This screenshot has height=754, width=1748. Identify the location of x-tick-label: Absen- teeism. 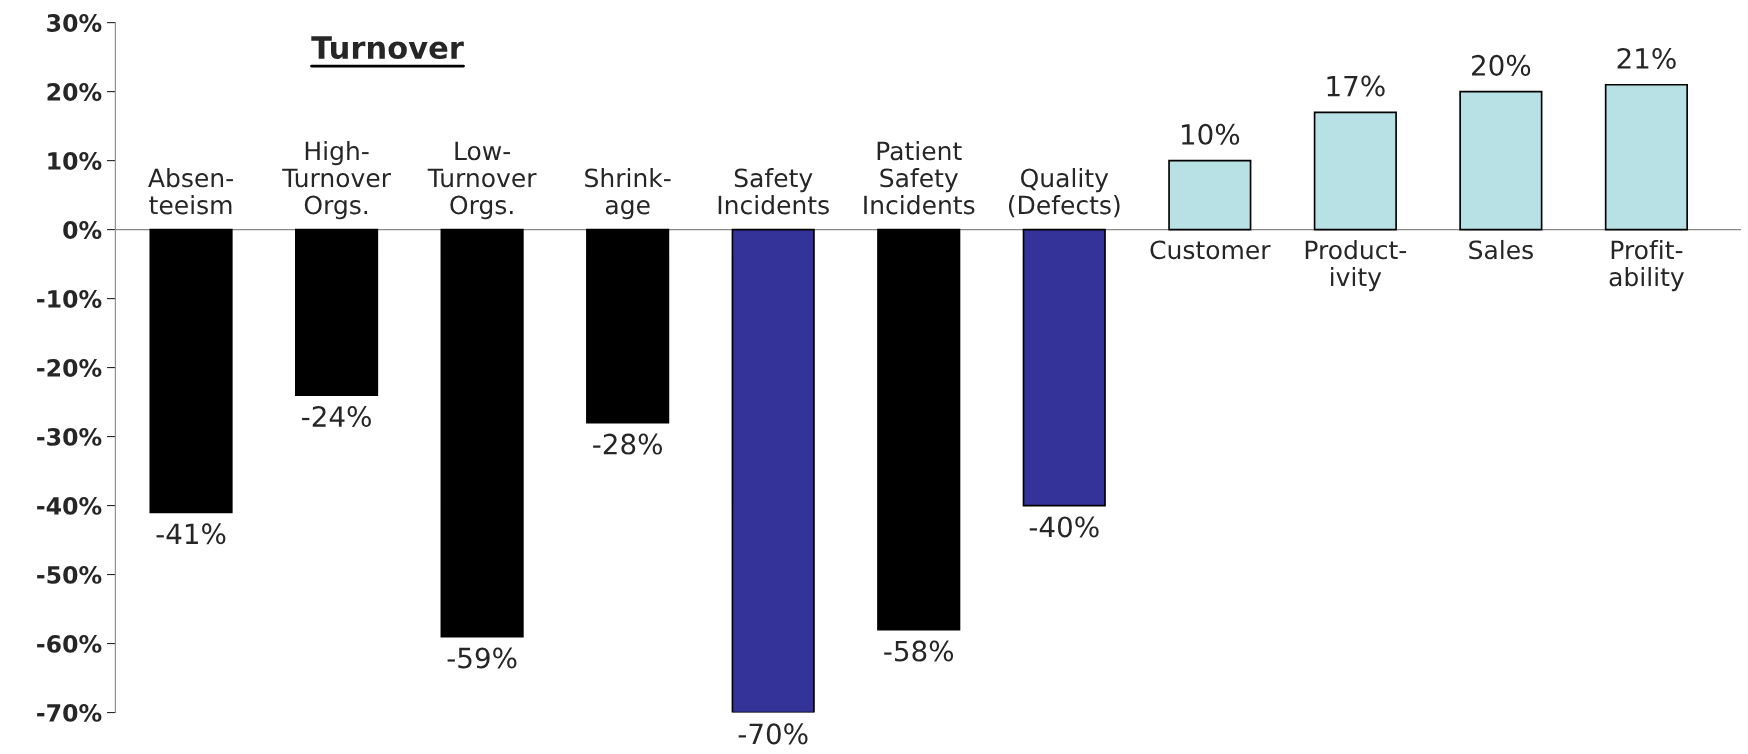
(190, 191).